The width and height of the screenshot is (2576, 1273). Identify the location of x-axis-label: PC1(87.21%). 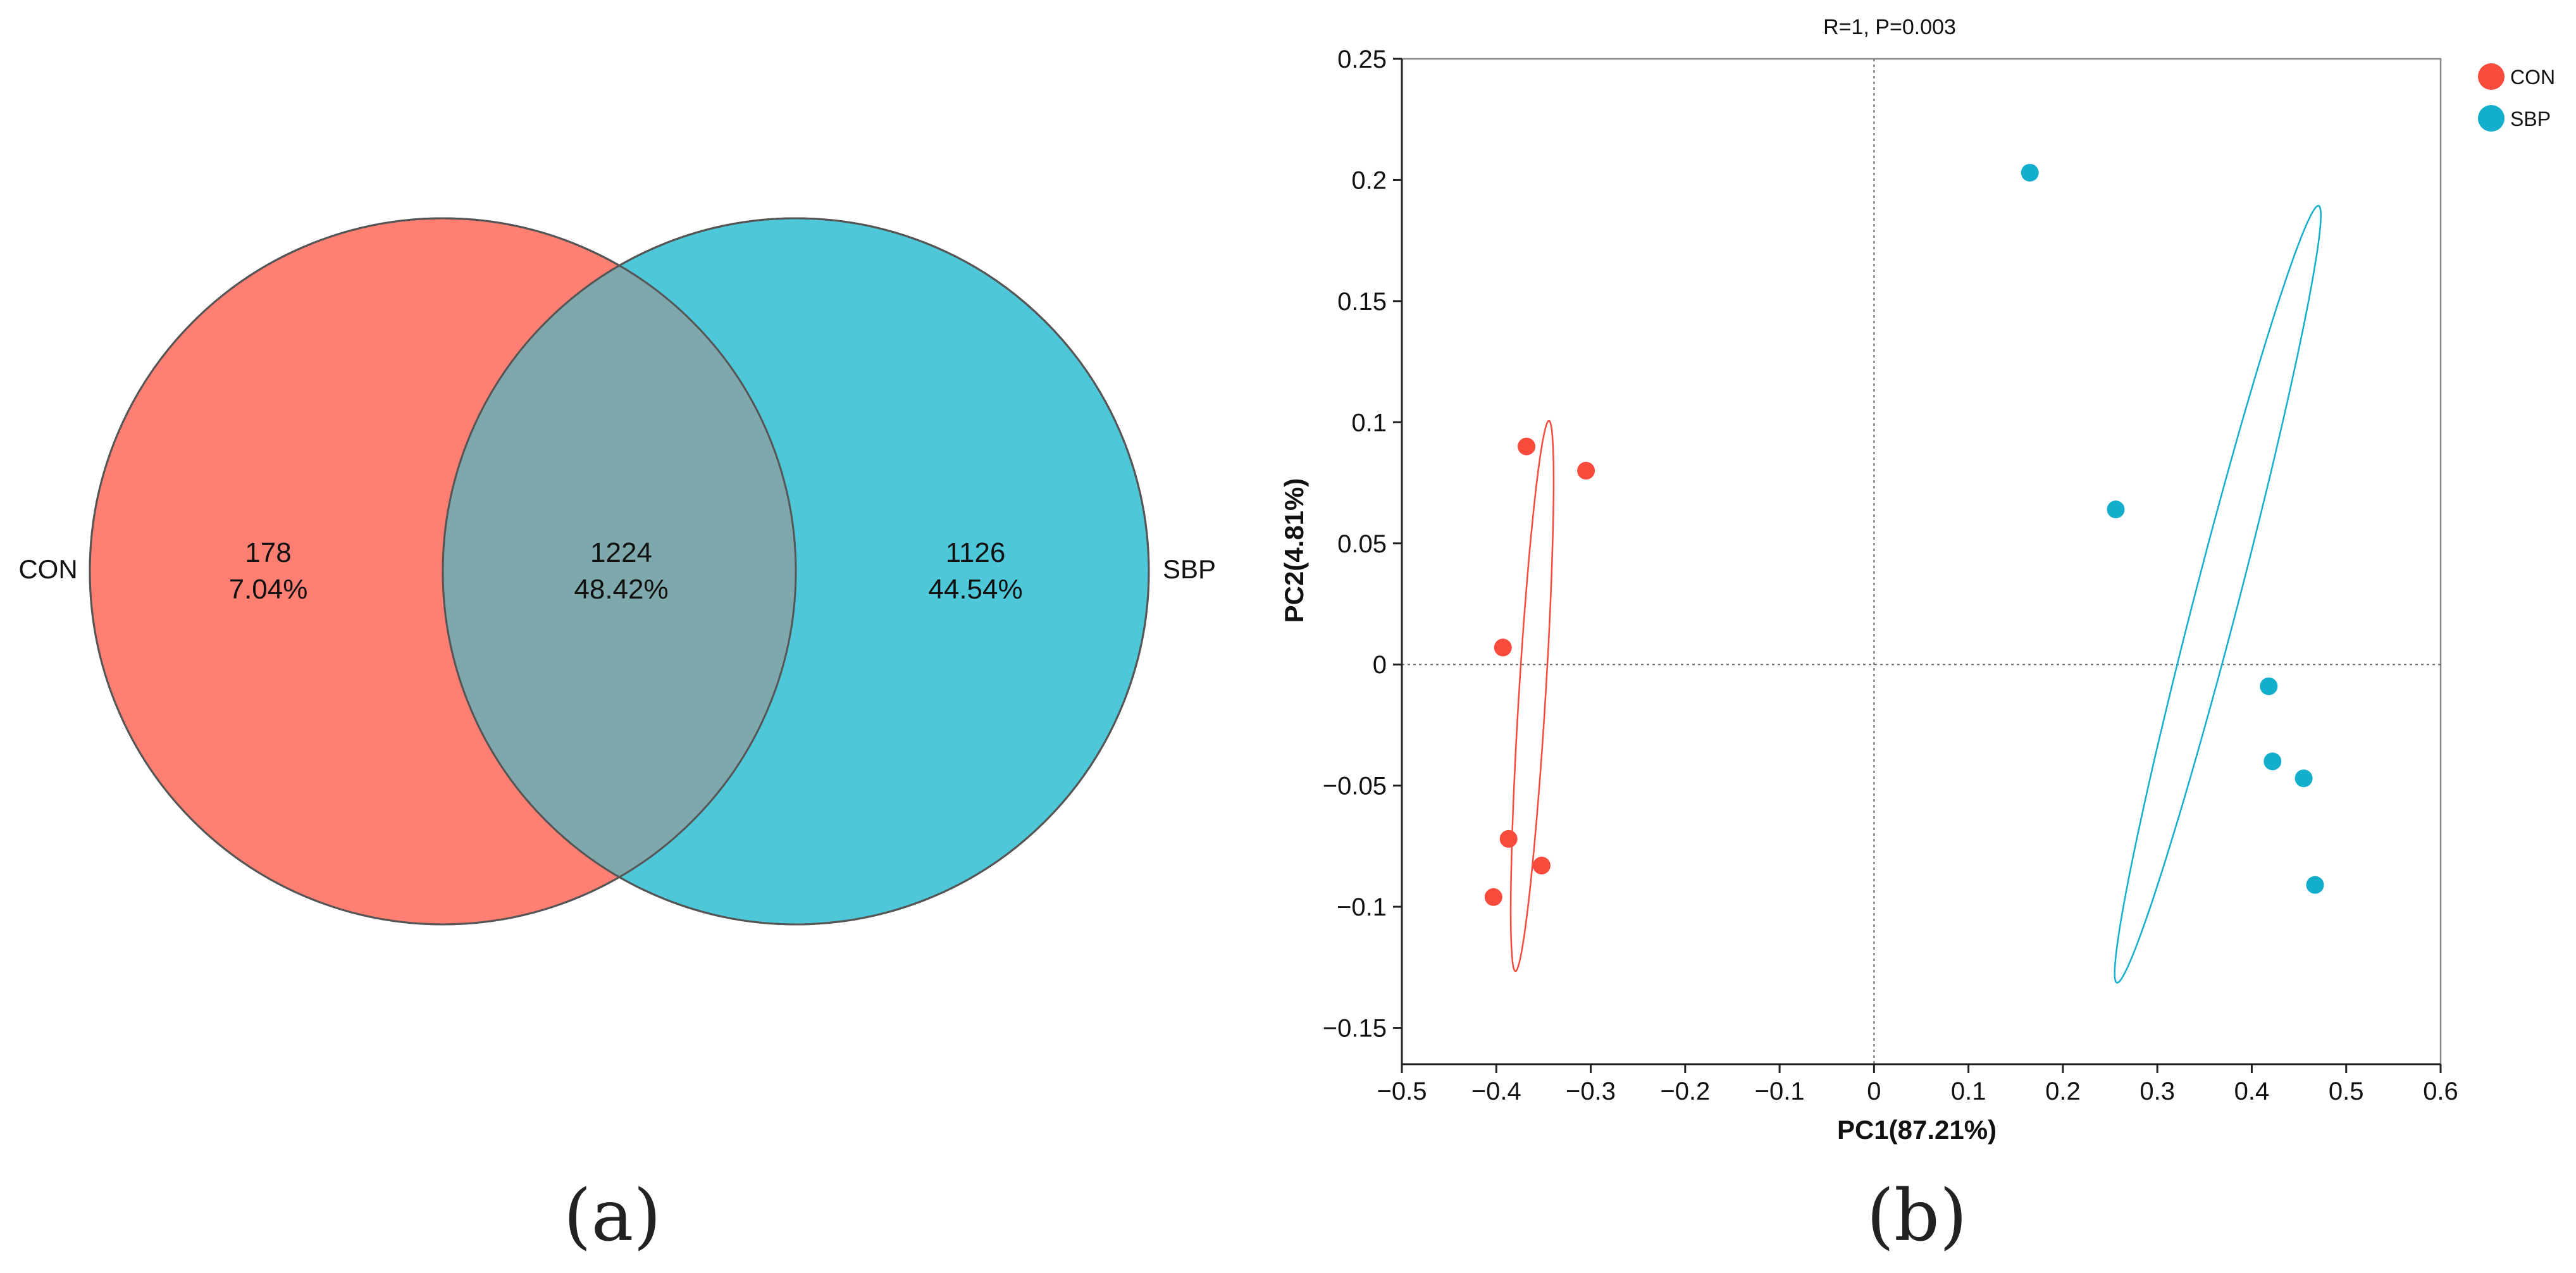
(1917, 1130).